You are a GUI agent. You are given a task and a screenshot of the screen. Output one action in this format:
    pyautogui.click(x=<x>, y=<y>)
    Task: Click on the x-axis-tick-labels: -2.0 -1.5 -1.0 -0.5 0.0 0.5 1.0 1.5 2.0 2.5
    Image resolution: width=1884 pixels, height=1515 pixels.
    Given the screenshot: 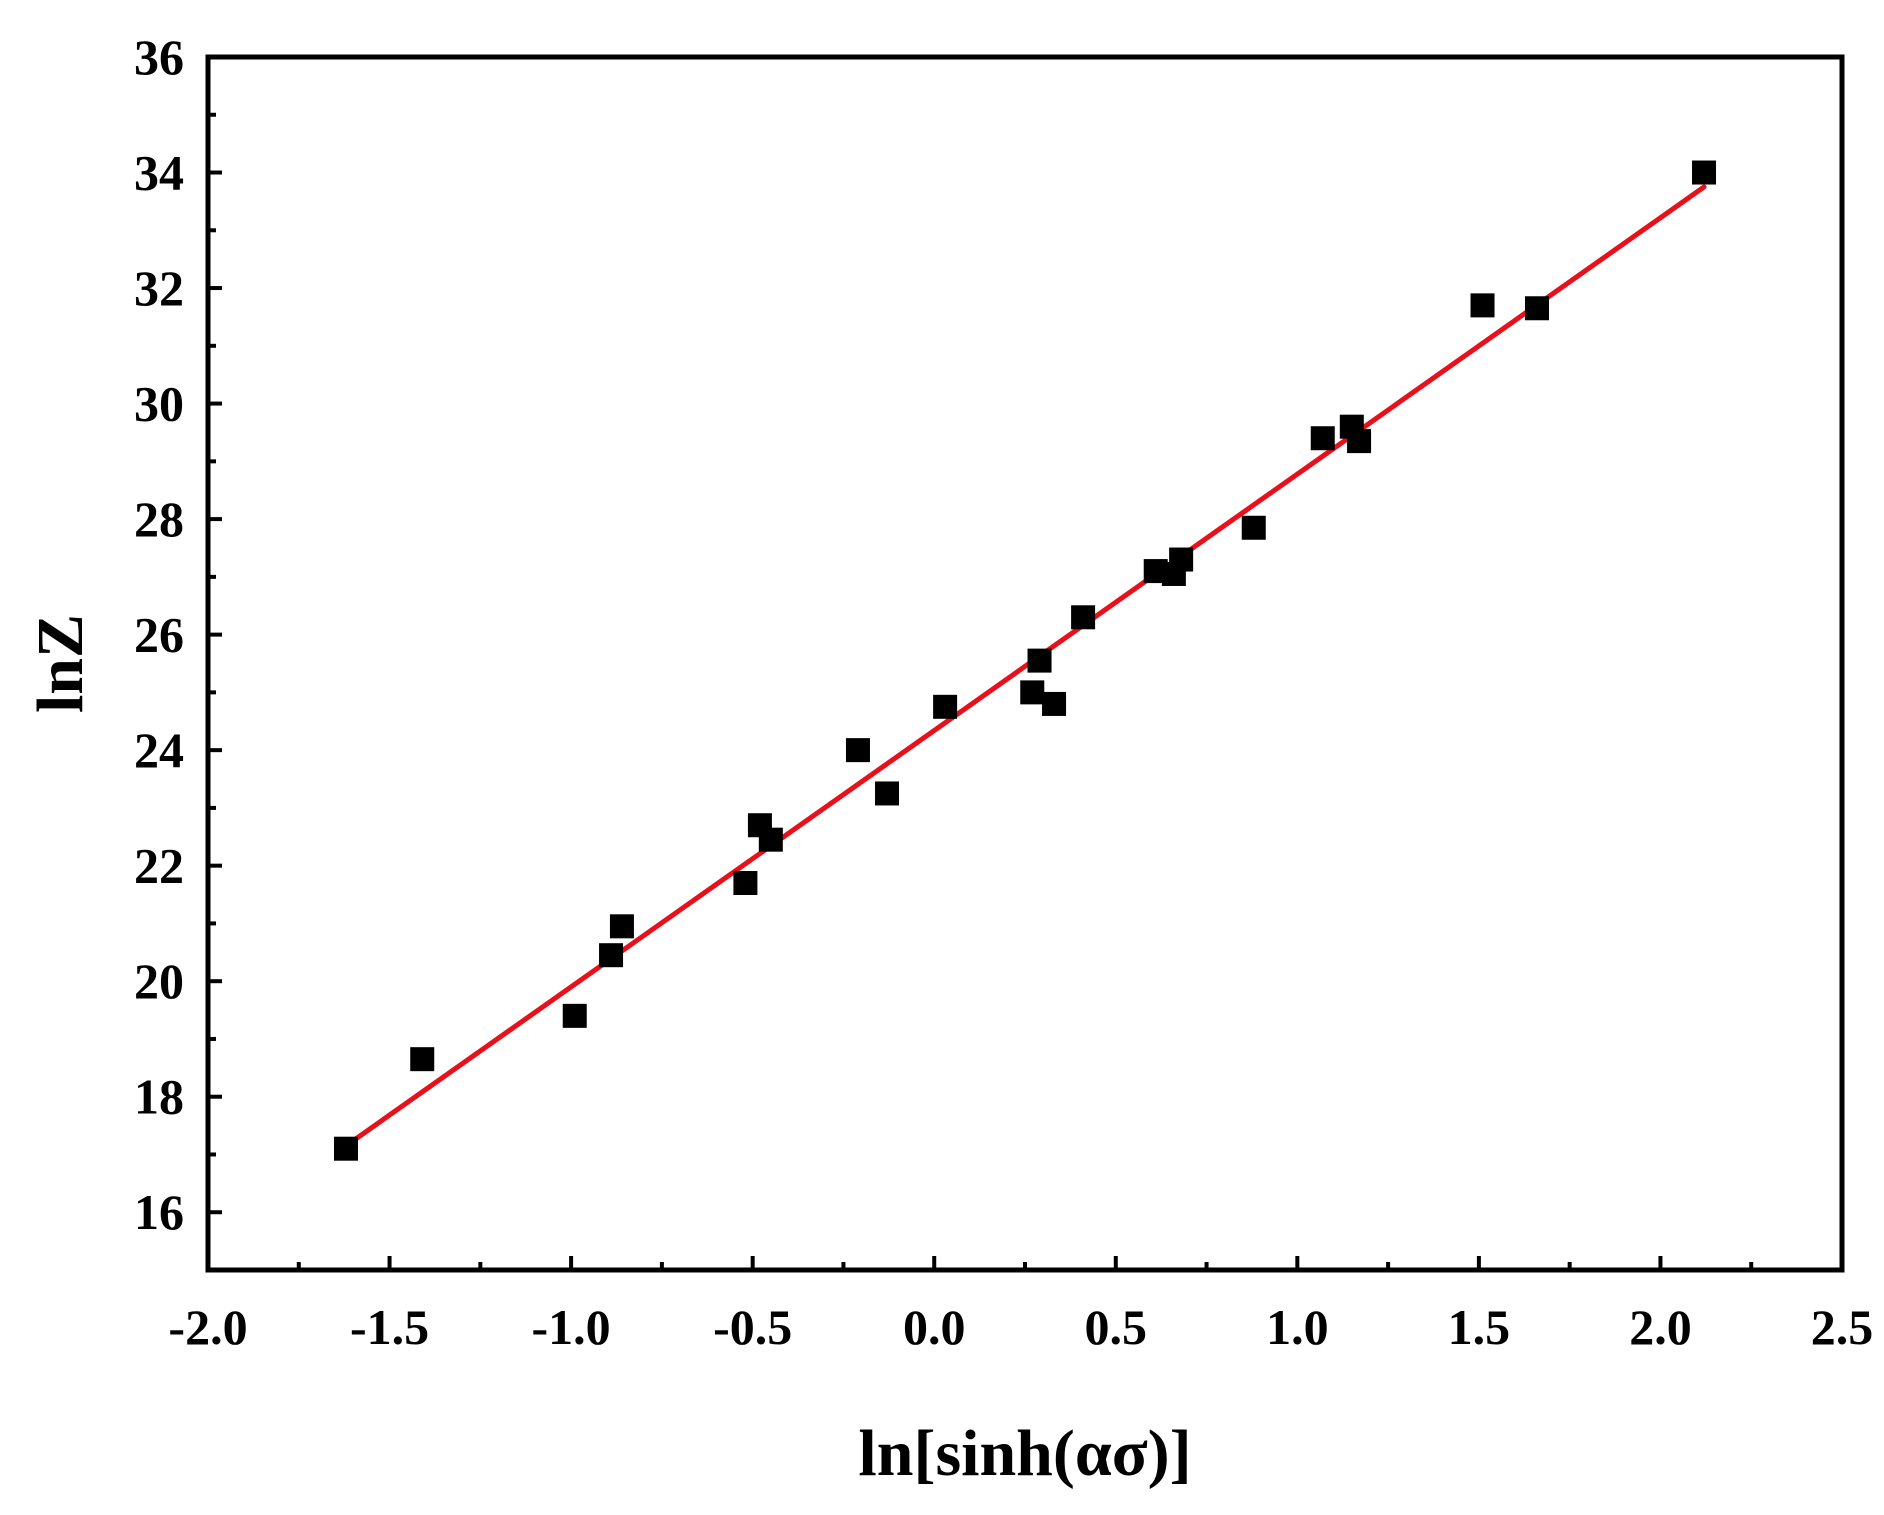 What is the action you would take?
    pyautogui.click(x=1020, y=1327)
    